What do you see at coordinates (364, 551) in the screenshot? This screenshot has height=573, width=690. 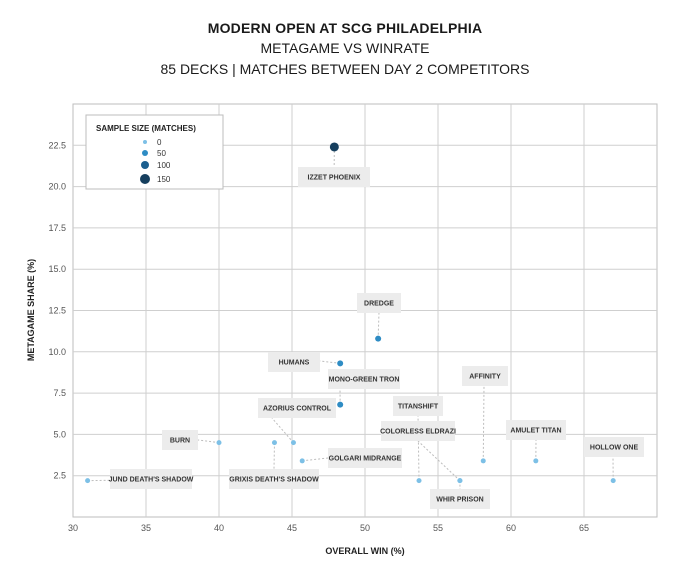 I see `x-axis-label: OVERALL WIN (%)` at bounding box center [364, 551].